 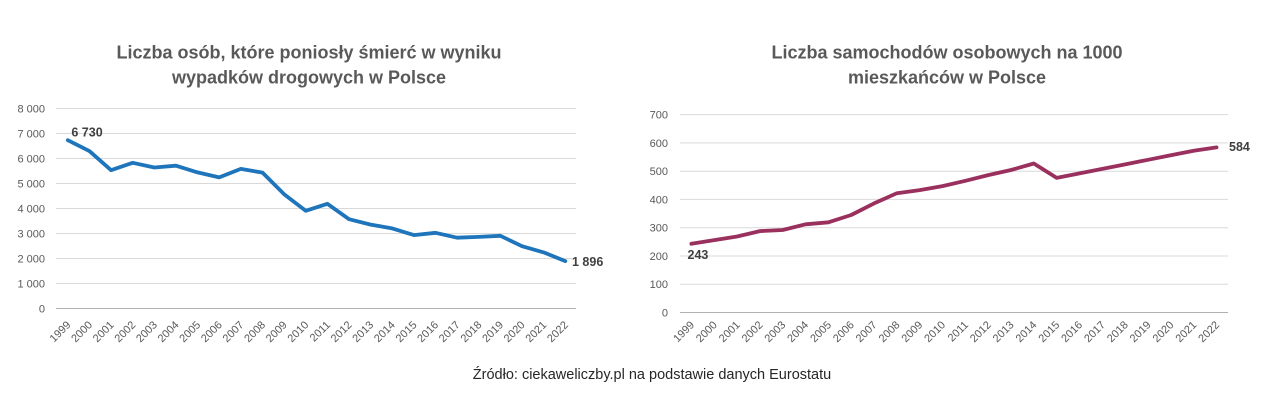 What do you see at coordinates (587, 262) in the screenshot?
I see `svg-text: 1 896` at bounding box center [587, 262].